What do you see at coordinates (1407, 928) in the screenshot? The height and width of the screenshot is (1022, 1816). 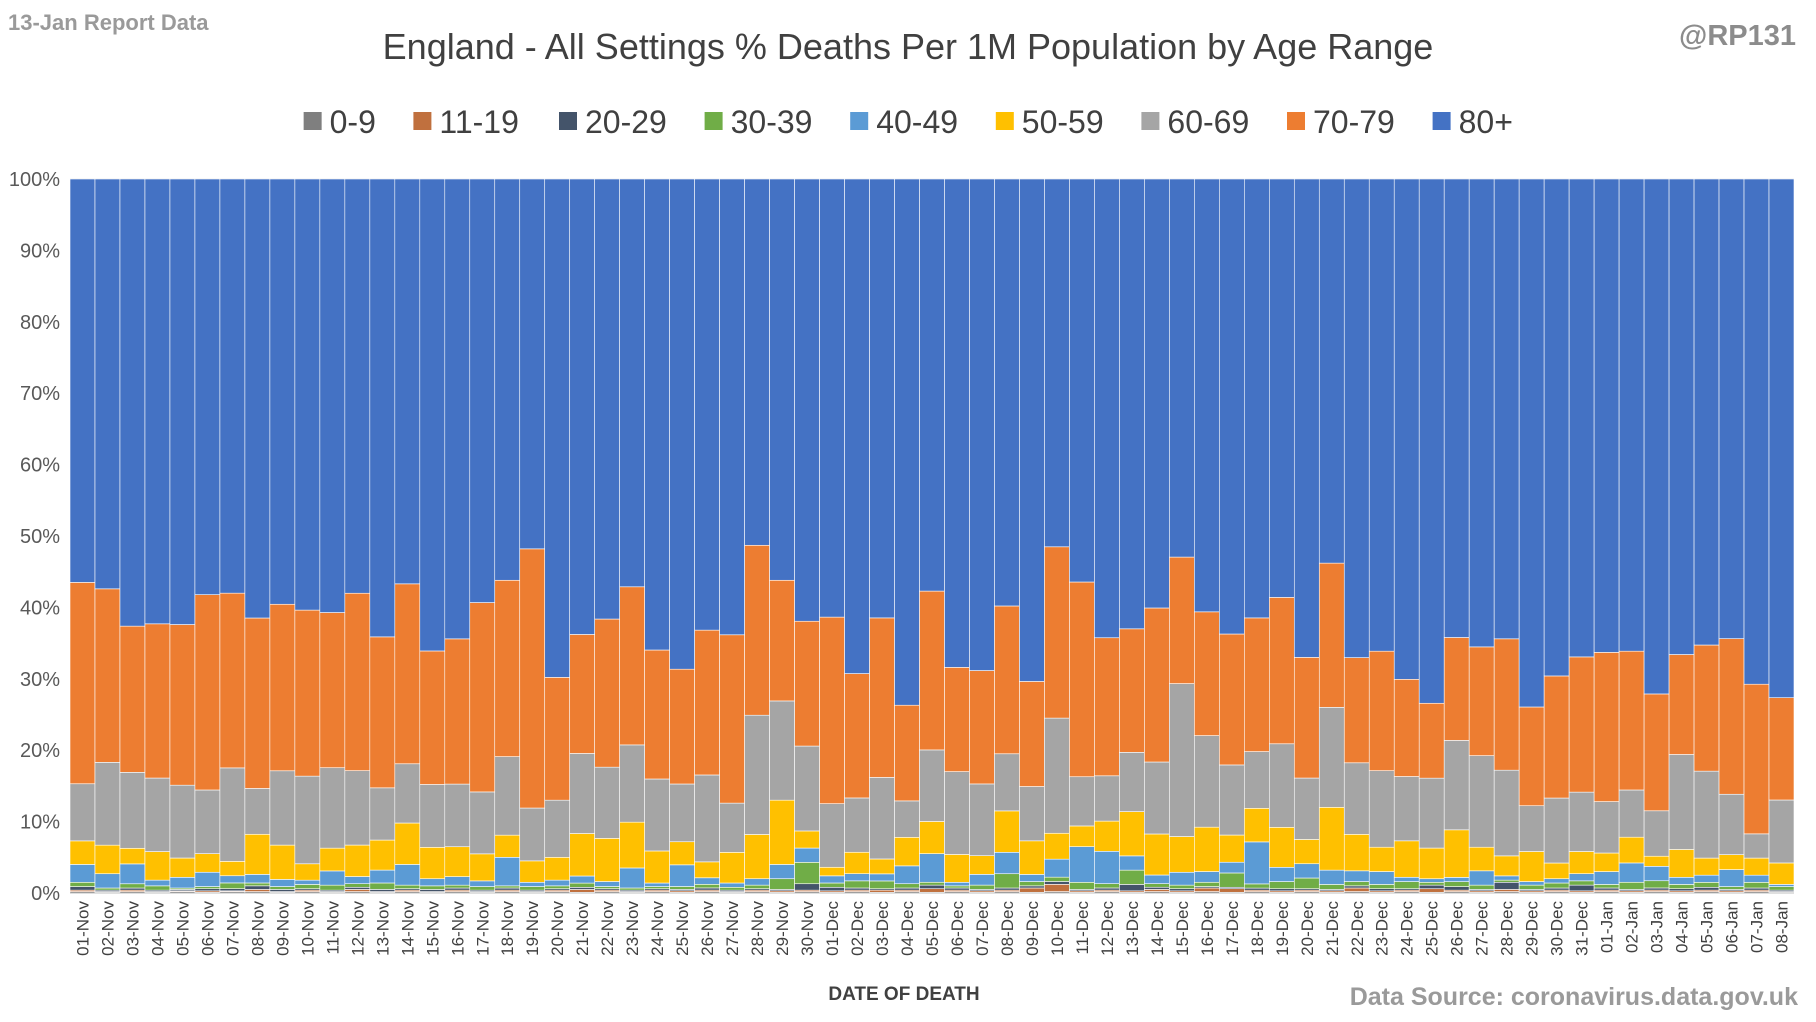 I see `x-tick-label: 24-Dec` at bounding box center [1407, 928].